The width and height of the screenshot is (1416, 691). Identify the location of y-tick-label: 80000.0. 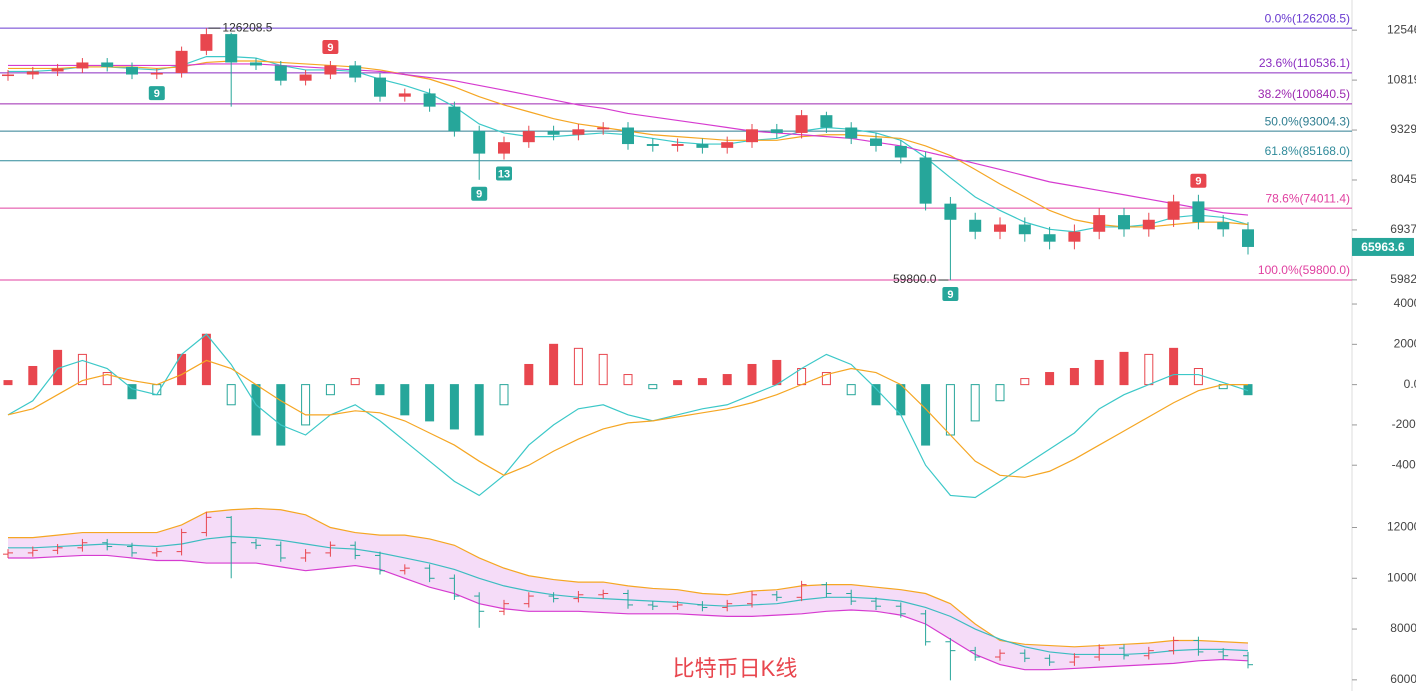
(1403, 628).